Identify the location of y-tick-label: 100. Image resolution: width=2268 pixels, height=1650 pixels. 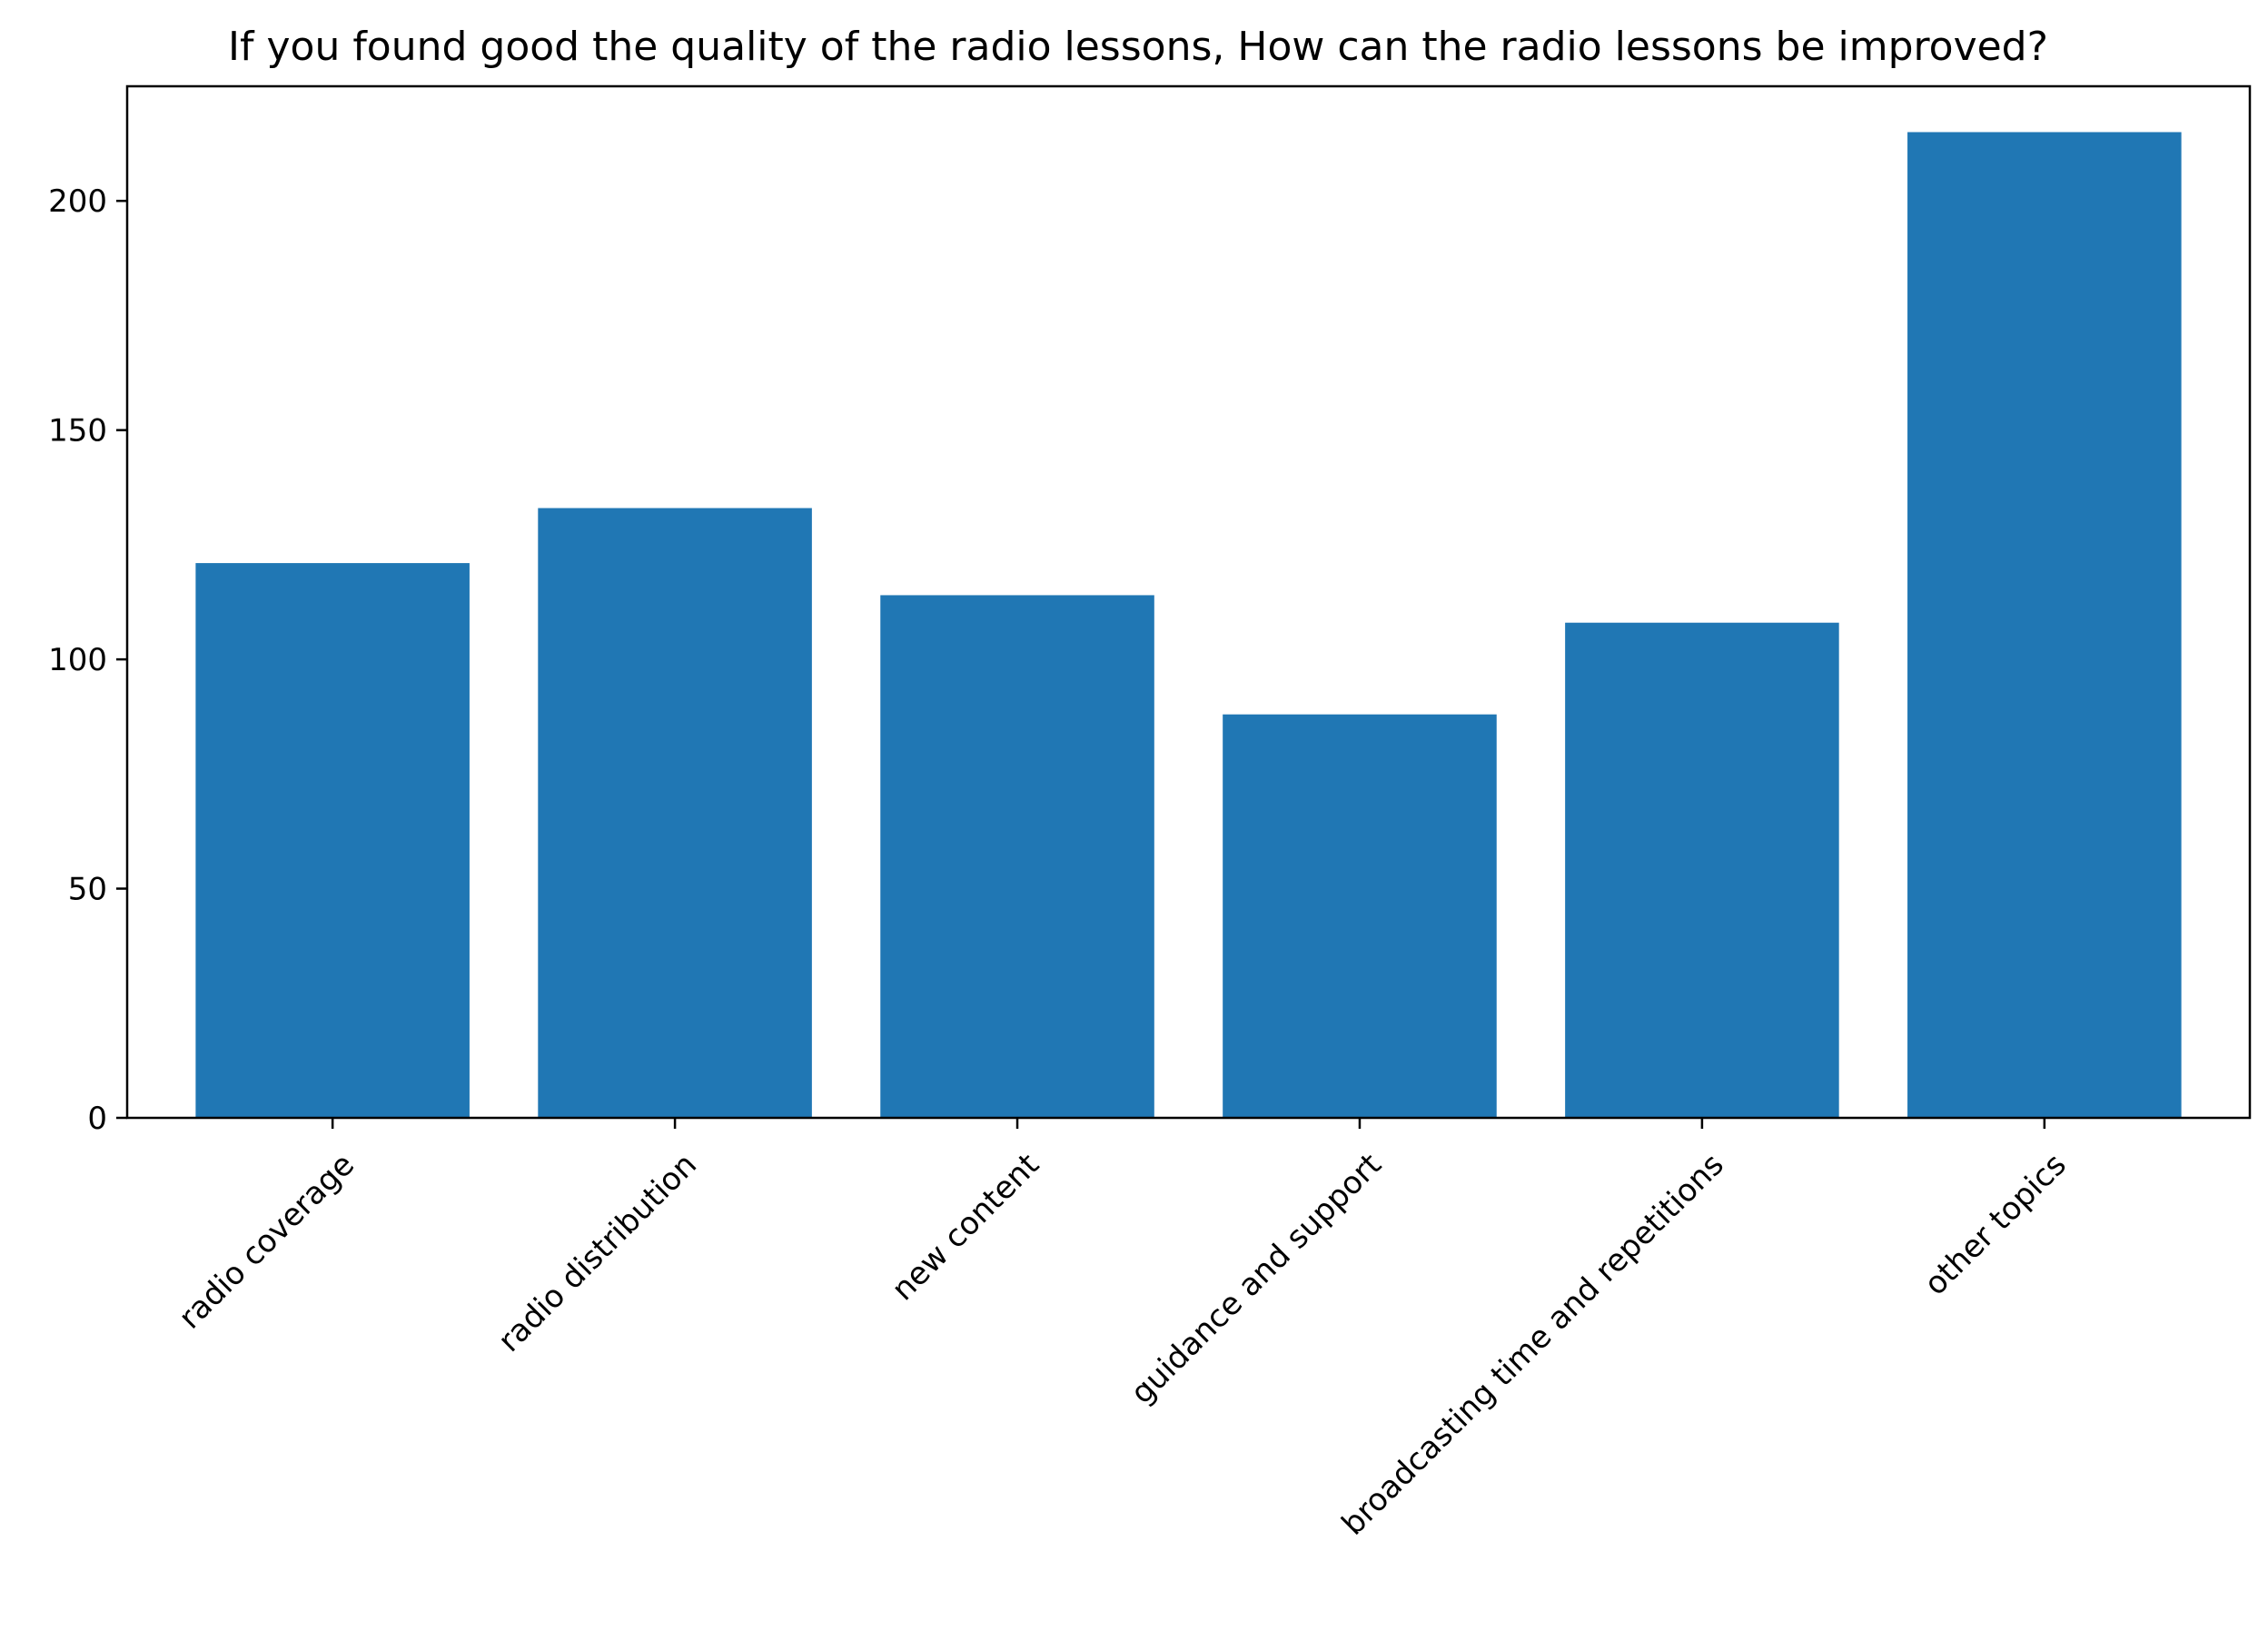
(77, 660).